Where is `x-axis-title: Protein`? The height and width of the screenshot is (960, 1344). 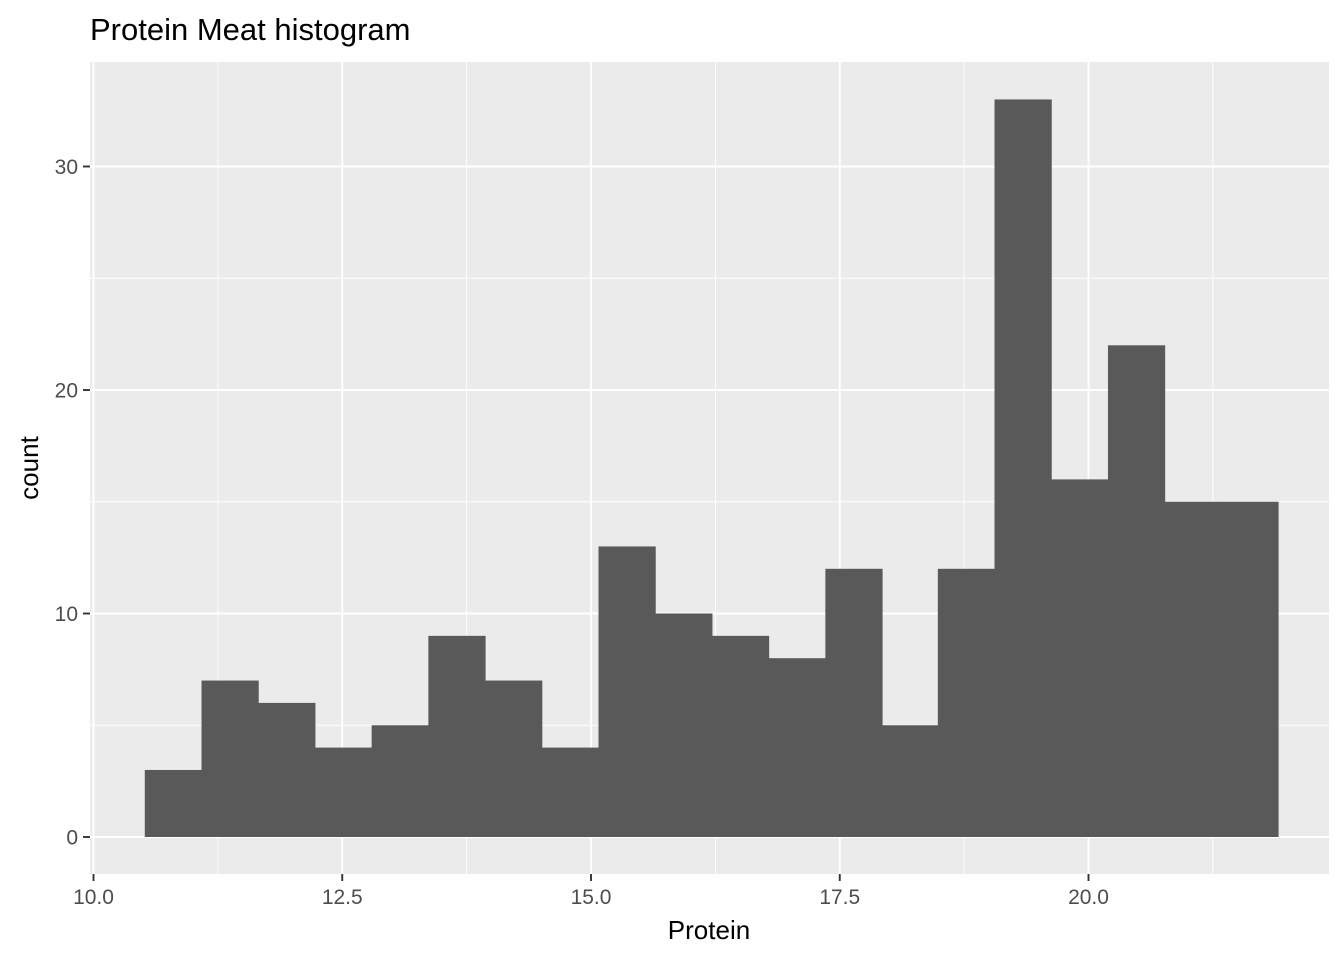
x-axis-title: Protein is located at coordinates (709, 930).